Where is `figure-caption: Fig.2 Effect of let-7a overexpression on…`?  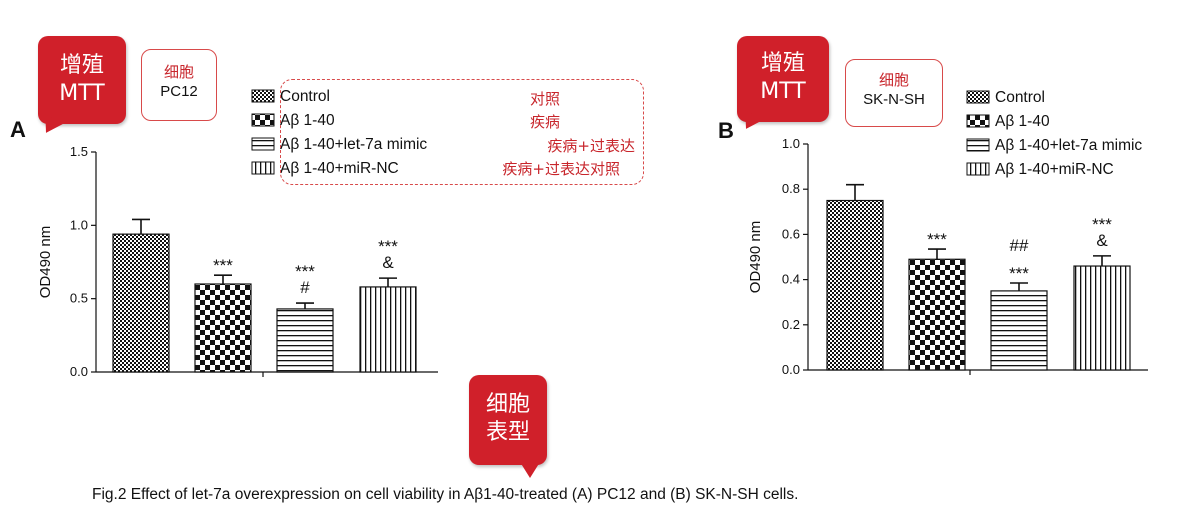 figure-caption: Fig.2 Effect of let-7a overexpression on… is located at coordinates (445, 494).